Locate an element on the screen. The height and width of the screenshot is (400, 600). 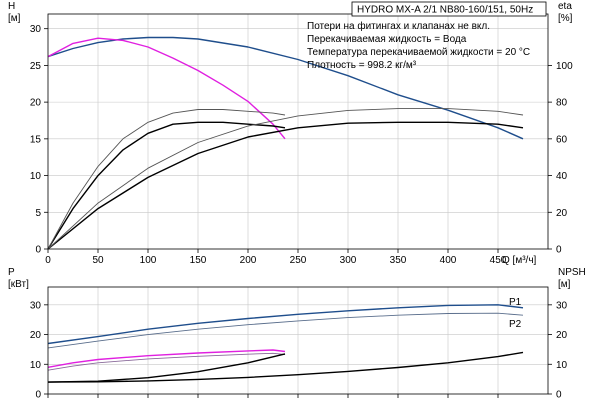
bottom-right-axis-label-1: NPSH is located at coordinates (572, 272).